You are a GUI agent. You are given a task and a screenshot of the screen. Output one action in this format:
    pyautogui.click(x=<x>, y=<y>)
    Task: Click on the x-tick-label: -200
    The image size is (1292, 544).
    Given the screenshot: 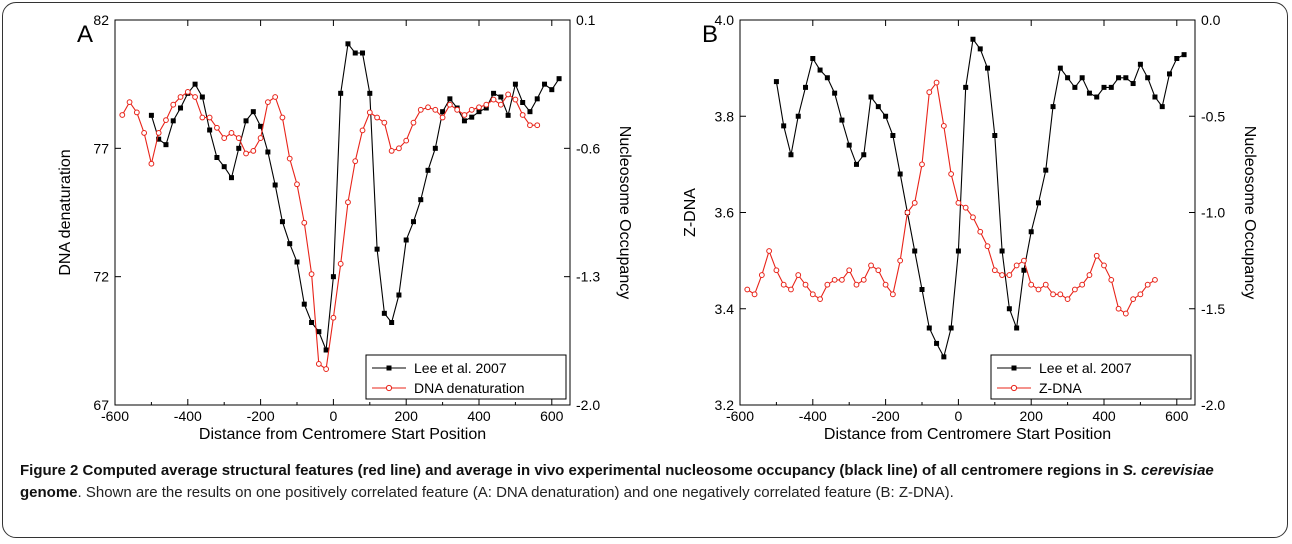 What is the action you would take?
    pyautogui.click(x=886, y=416)
    